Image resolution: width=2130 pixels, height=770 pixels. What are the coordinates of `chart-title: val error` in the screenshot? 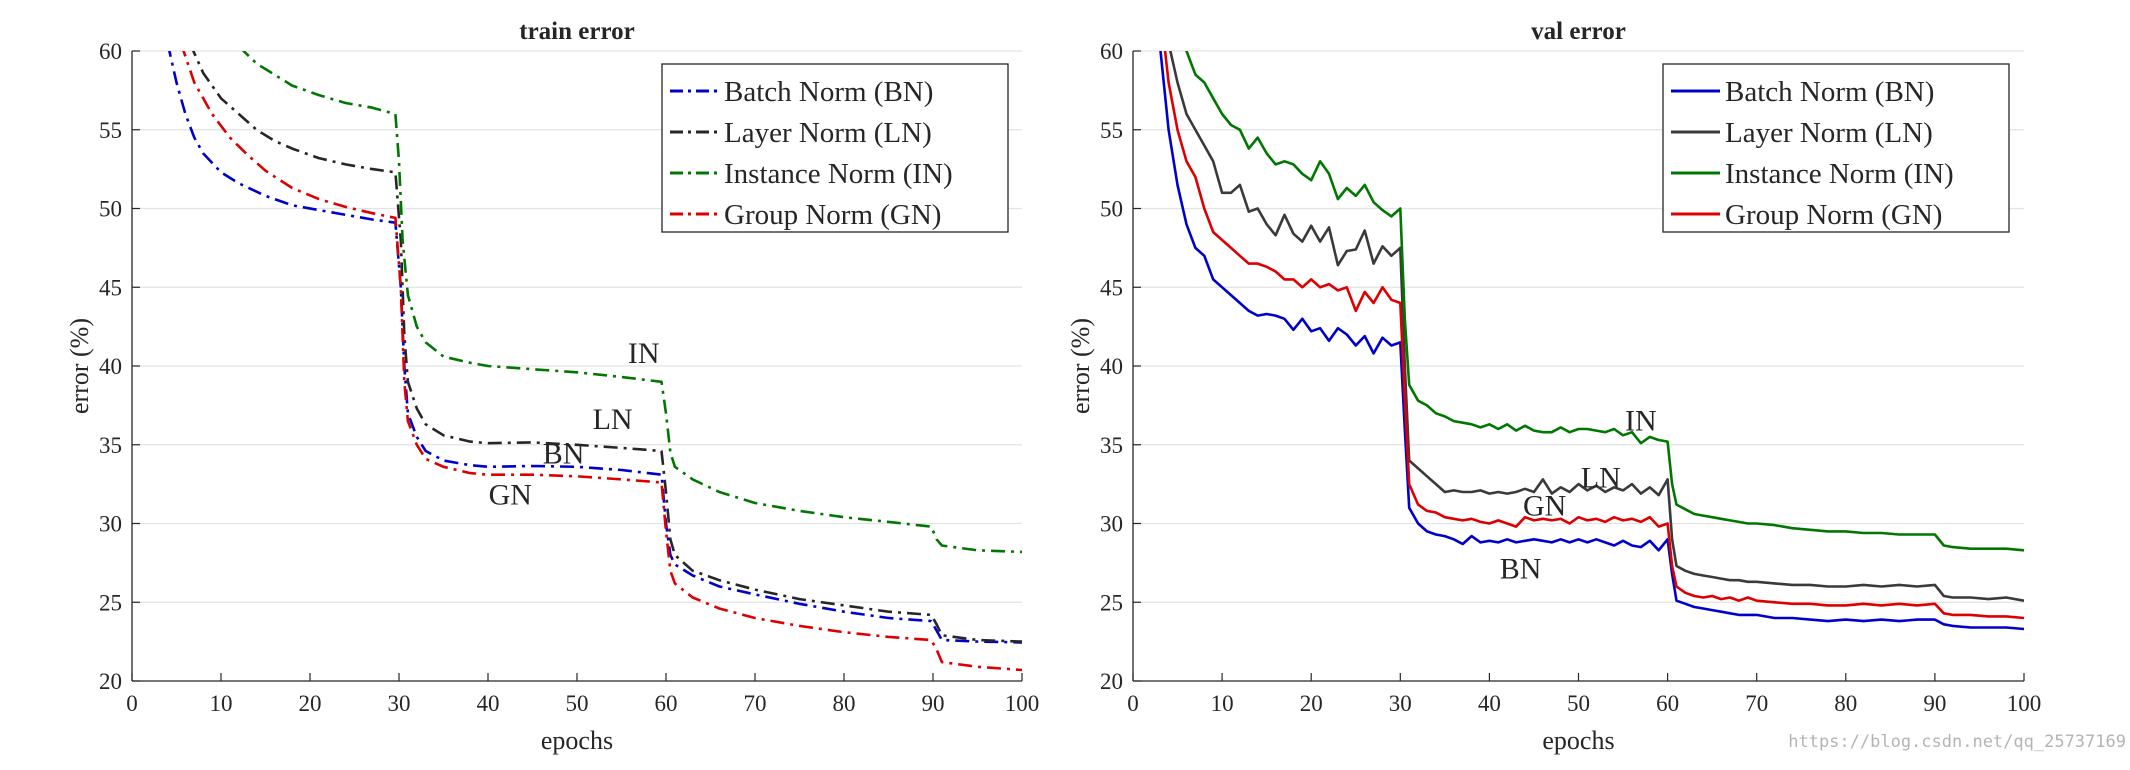 It's located at (1578, 31).